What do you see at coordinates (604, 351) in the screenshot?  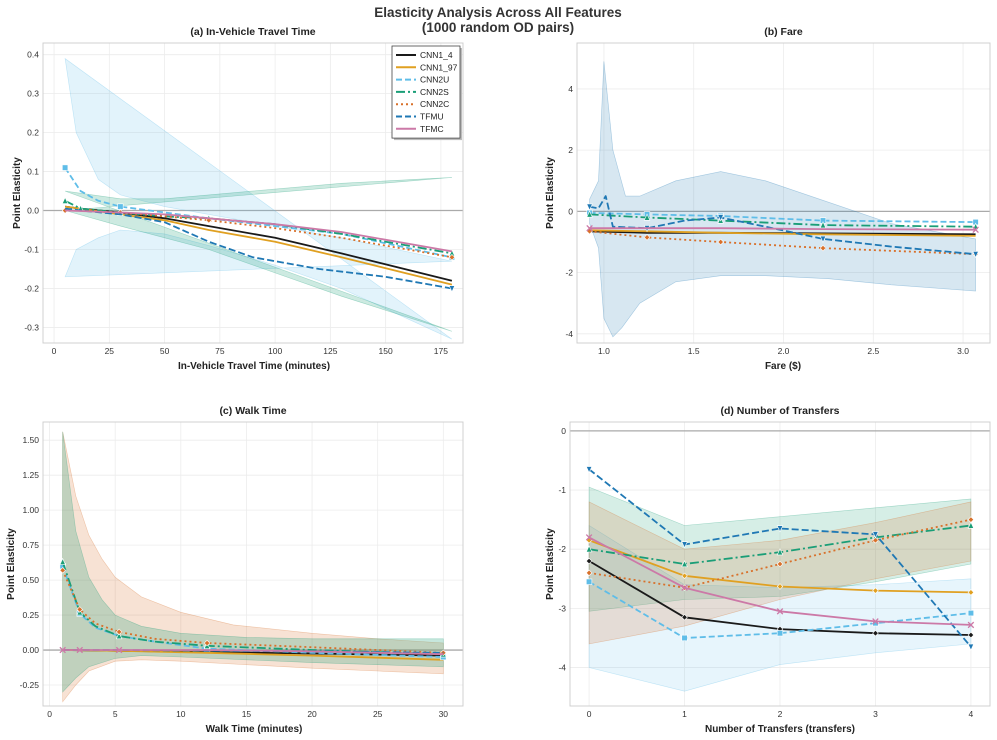 I see `x-tick-label: 1.0` at bounding box center [604, 351].